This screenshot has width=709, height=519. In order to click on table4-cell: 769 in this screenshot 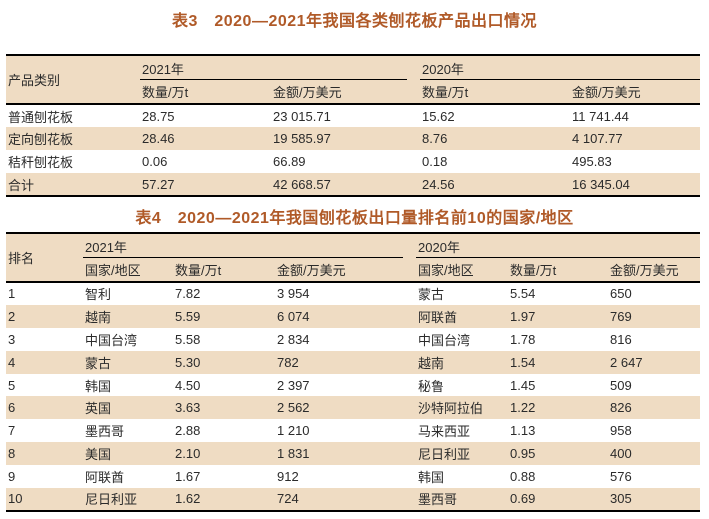, I will do `click(621, 316)`.